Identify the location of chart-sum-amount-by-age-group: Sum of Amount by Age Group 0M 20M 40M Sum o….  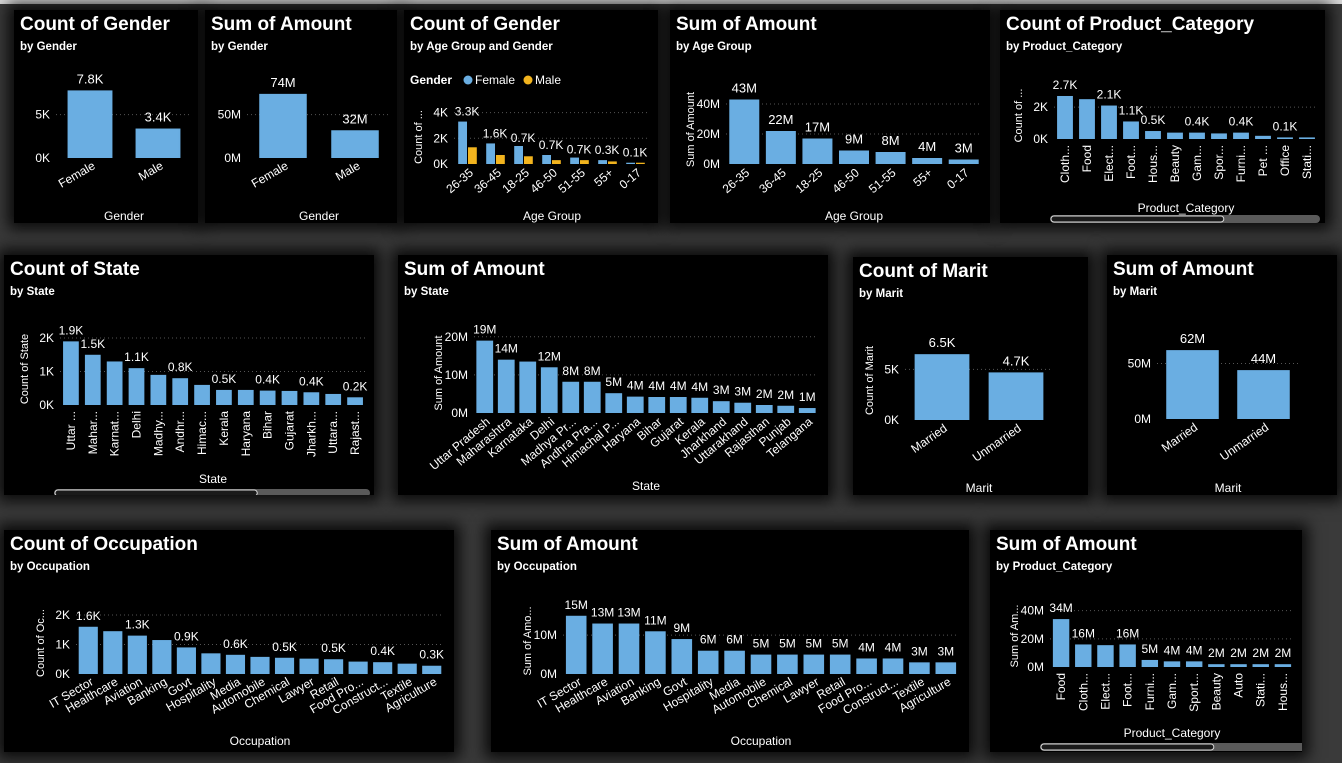
(830, 116).